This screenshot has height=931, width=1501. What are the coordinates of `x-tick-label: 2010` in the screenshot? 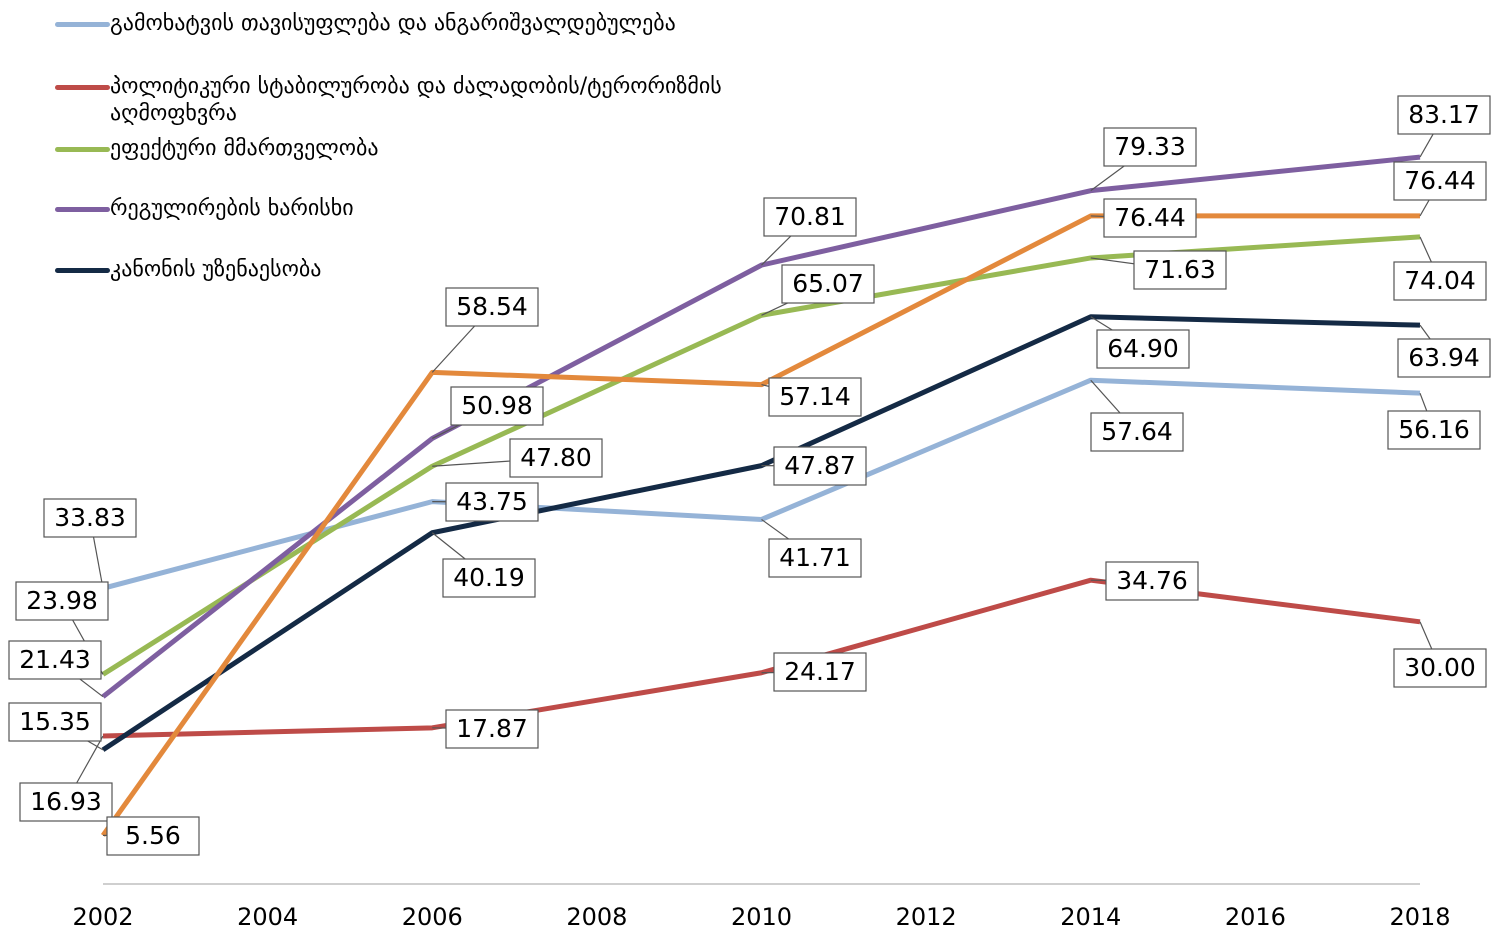 It's located at (761, 917).